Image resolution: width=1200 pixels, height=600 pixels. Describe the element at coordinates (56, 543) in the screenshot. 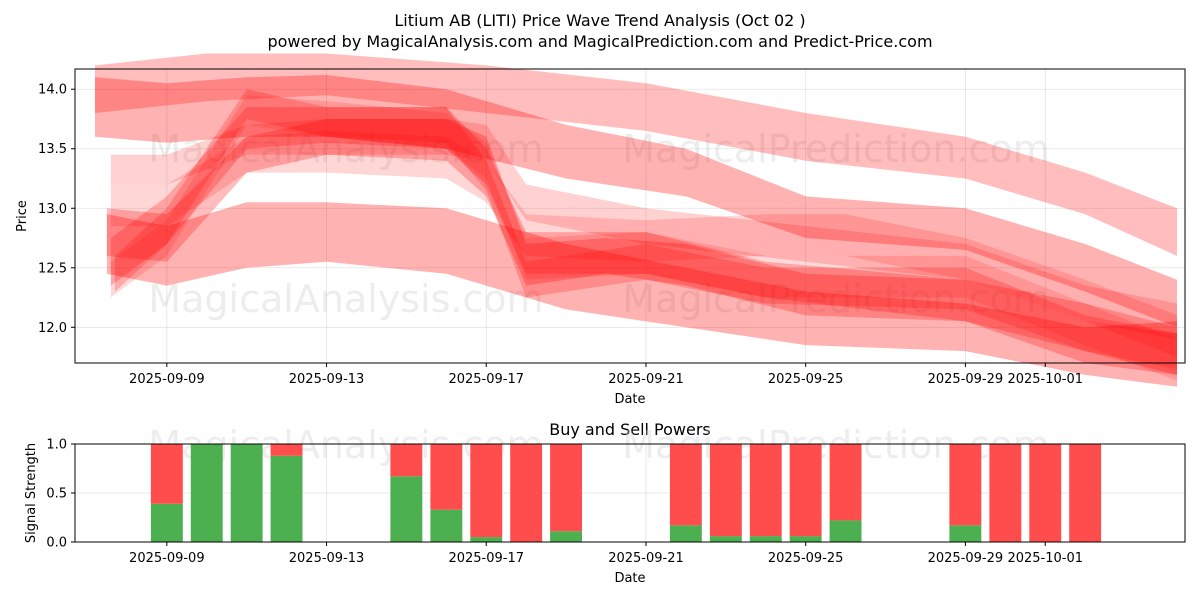

I see `signal-y-tick-label: 0.0` at that location.